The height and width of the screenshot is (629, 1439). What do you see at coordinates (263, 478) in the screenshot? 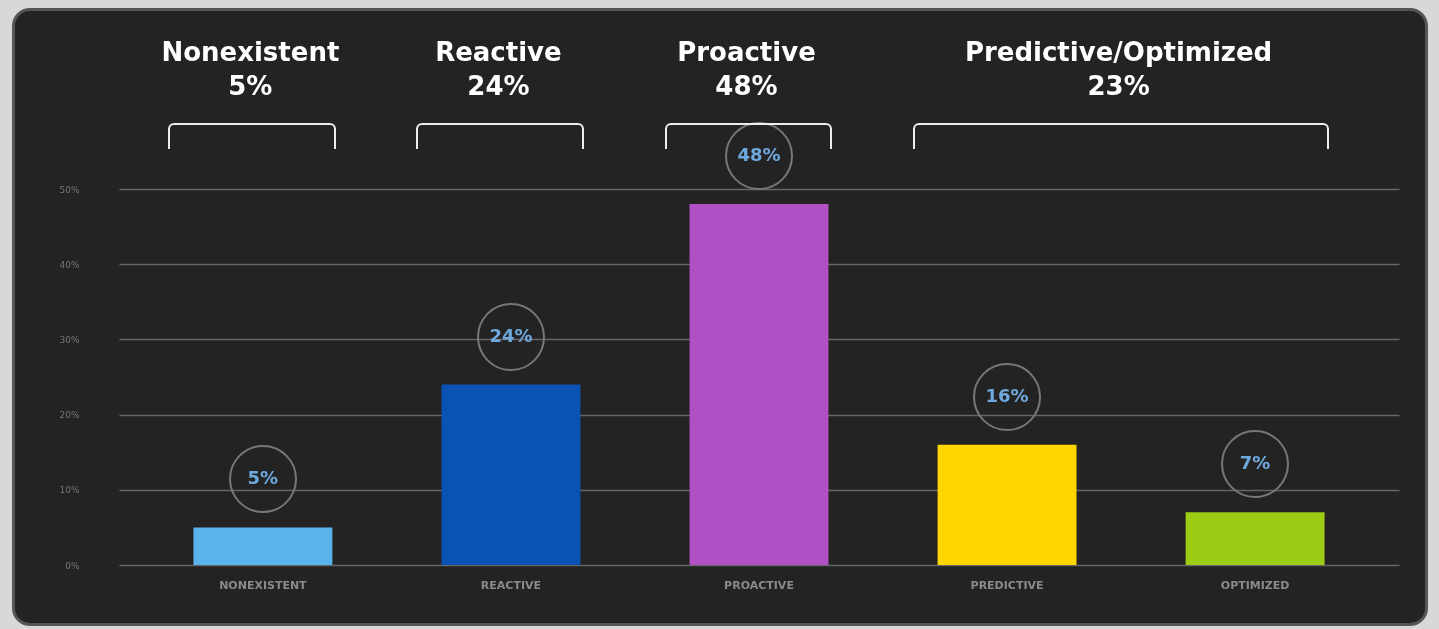
I see `data-label: 5%` at bounding box center [263, 478].